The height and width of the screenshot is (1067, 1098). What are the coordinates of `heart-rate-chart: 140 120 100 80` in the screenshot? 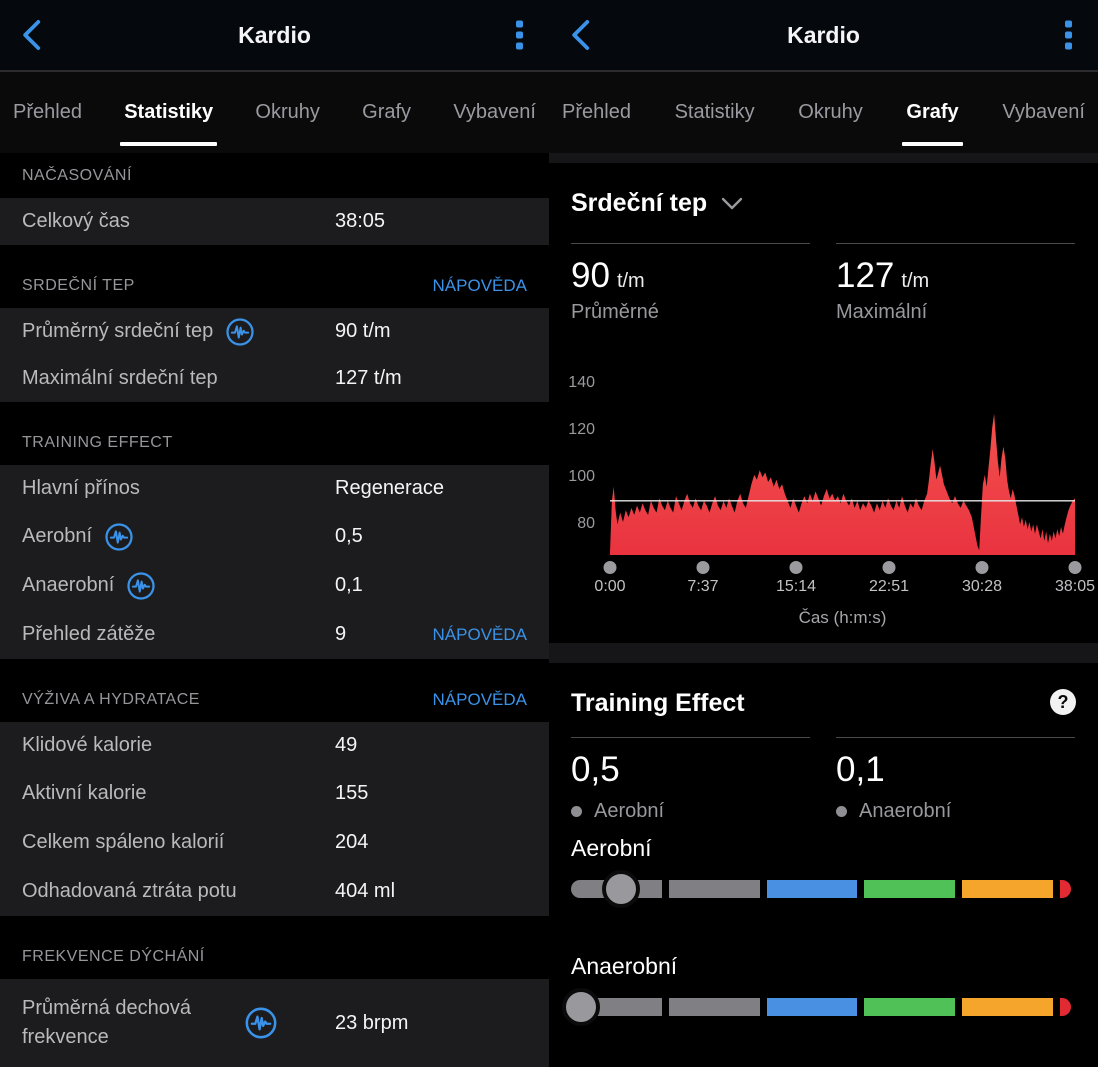 It's located at (823, 493).